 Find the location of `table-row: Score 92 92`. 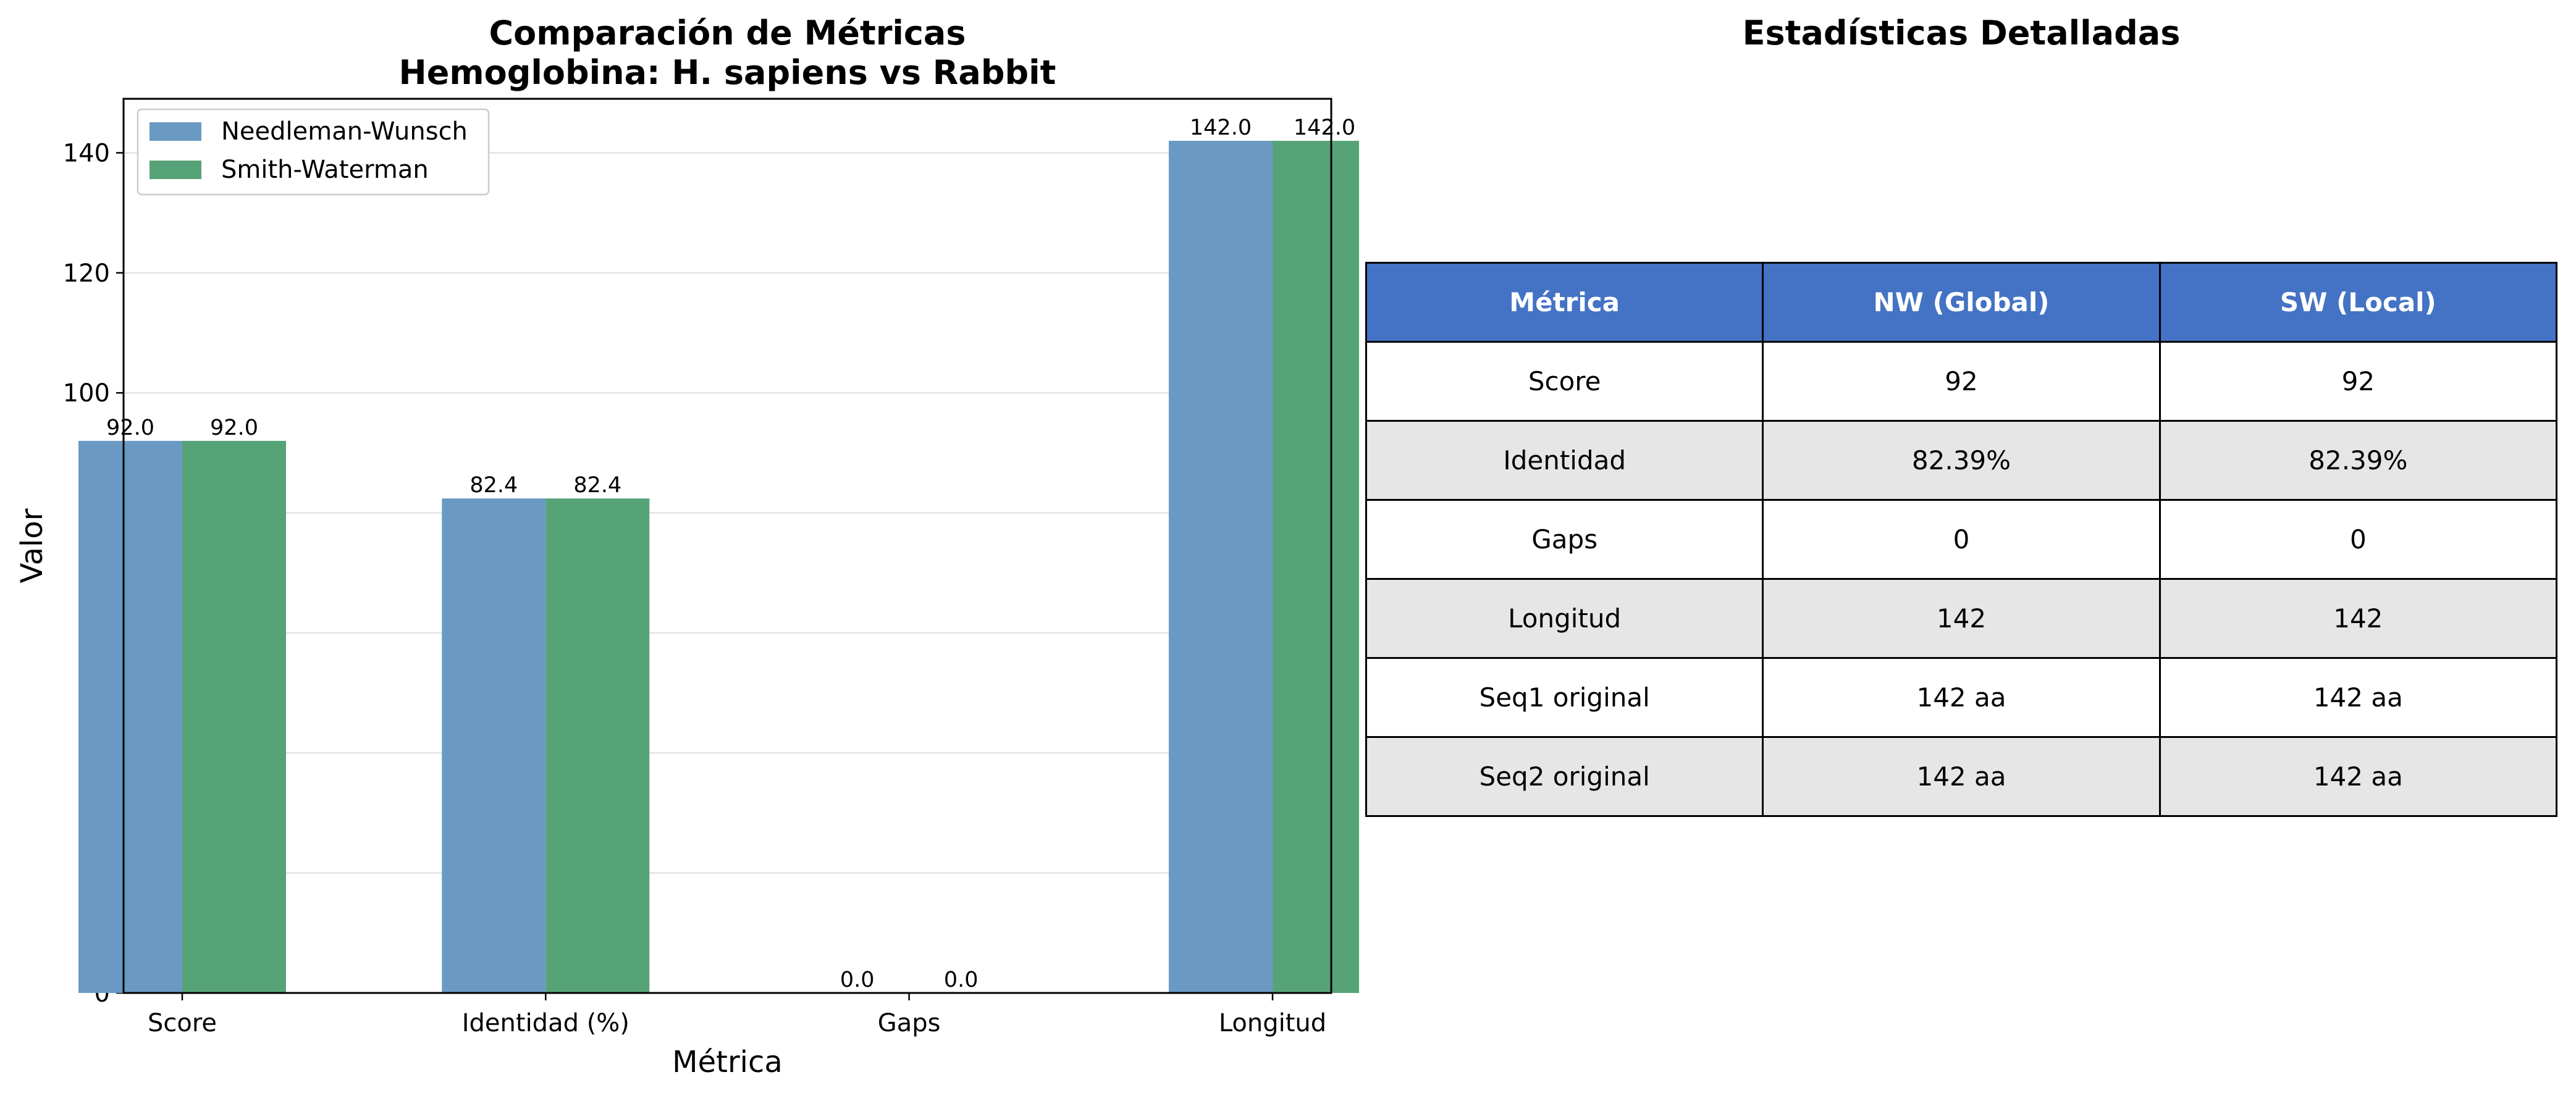

table-row: Score 92 92 is located at coordinates (1962, 381).